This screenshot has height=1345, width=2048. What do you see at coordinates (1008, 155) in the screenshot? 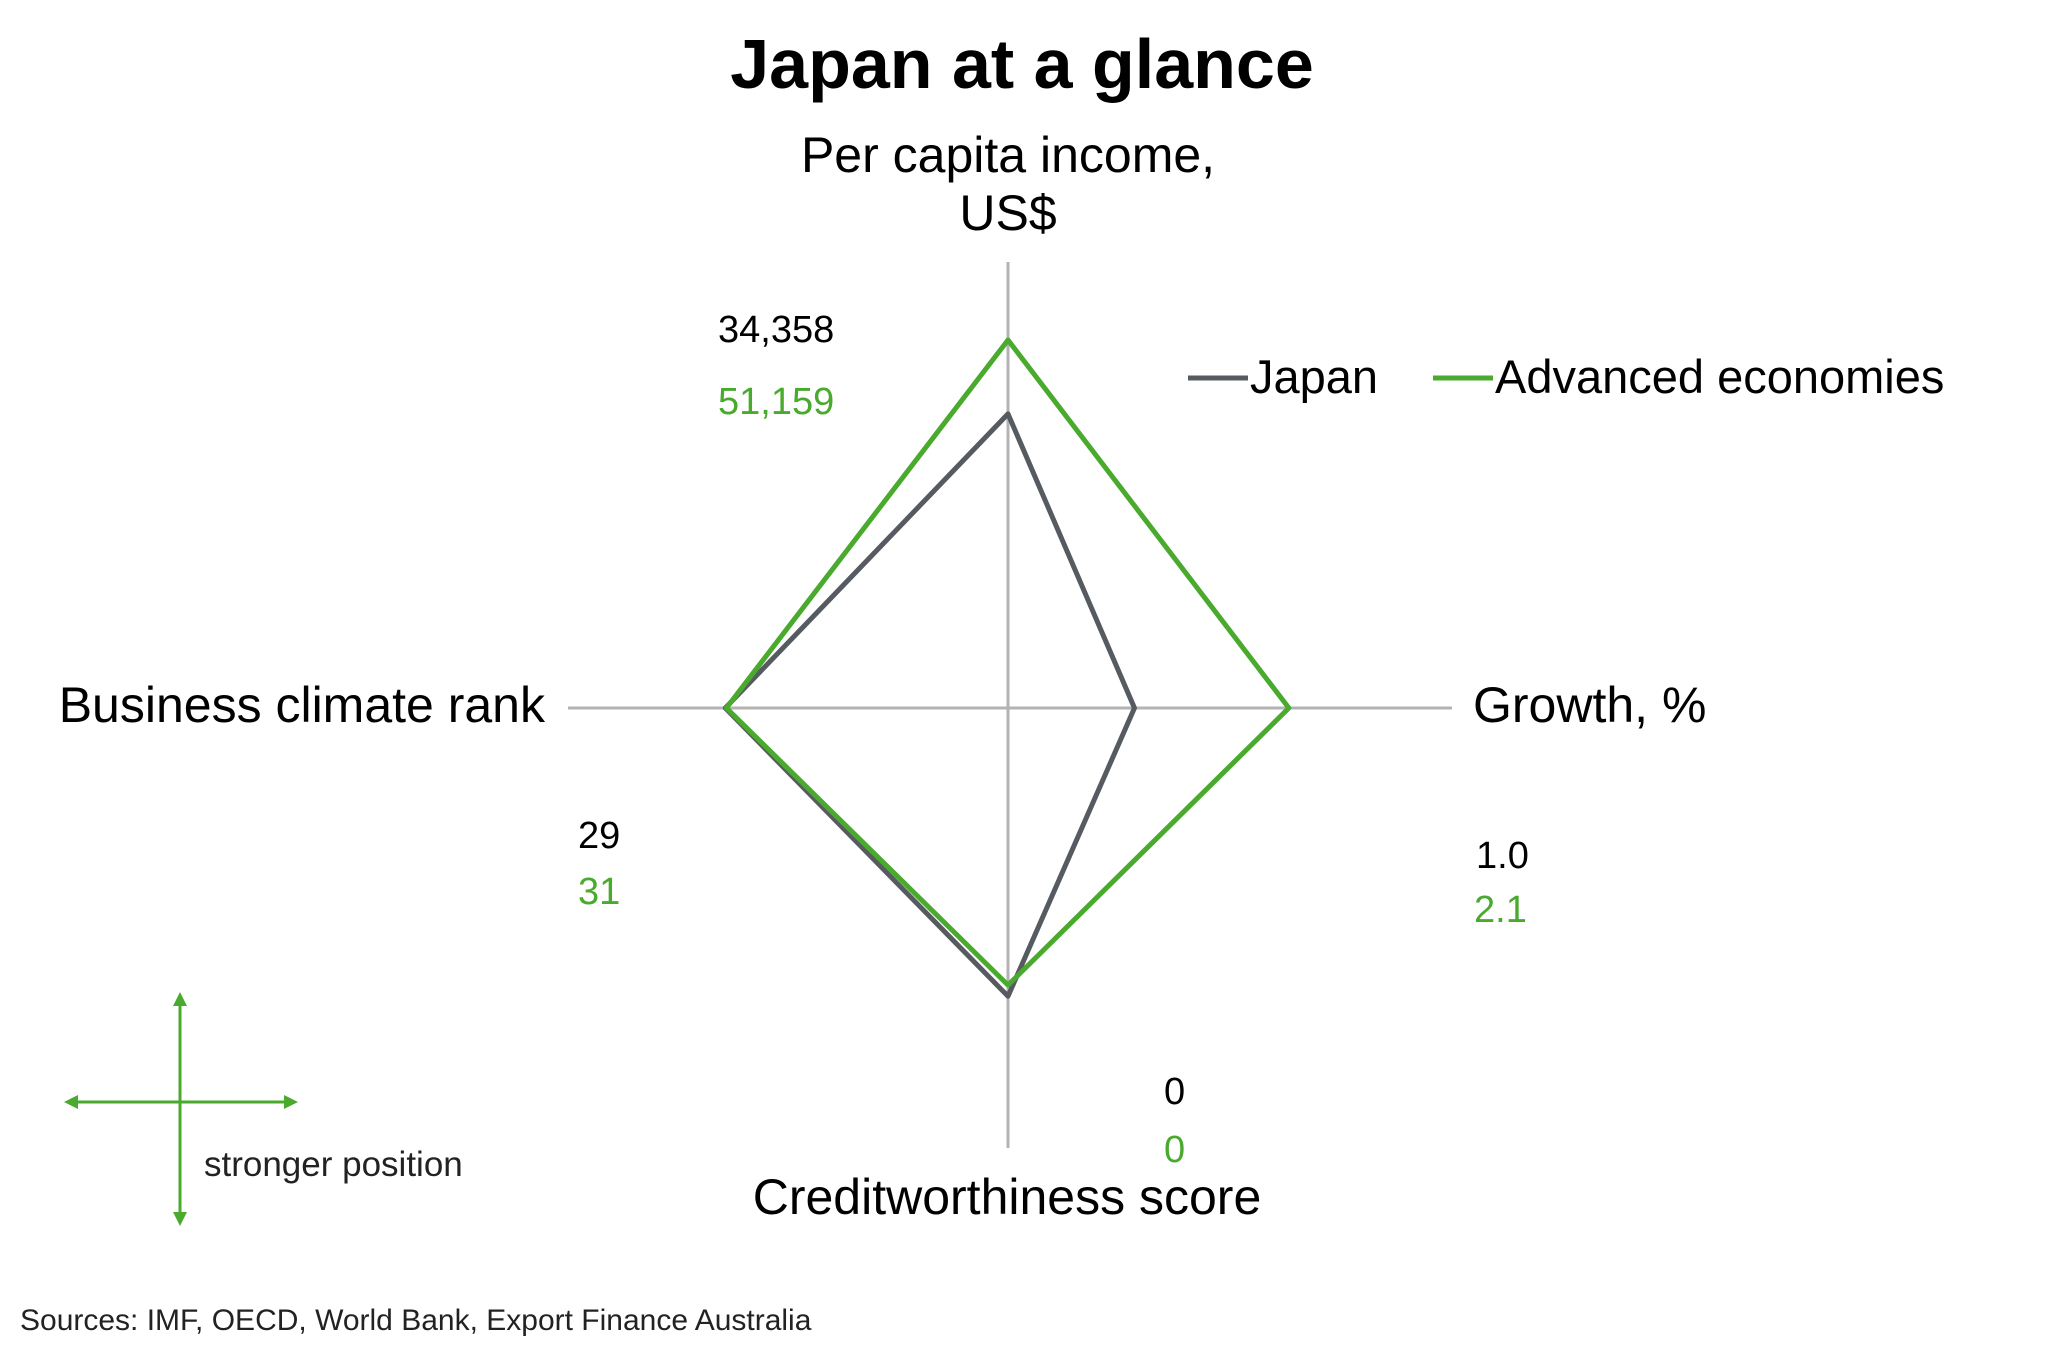
I see `axis-label-income-line1: Per capita income,` at bounding box center [1008, 155].